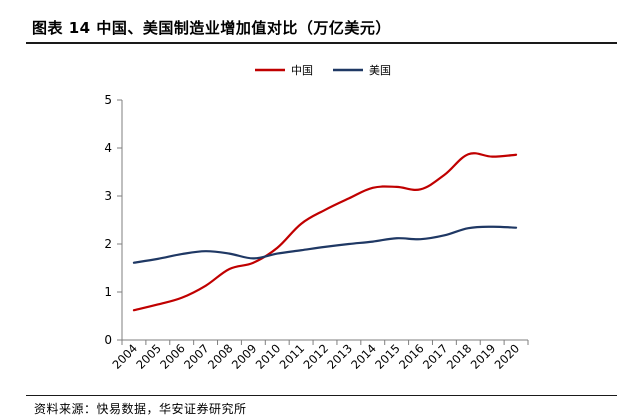  I want to click on top-rule, so click(321, 43).